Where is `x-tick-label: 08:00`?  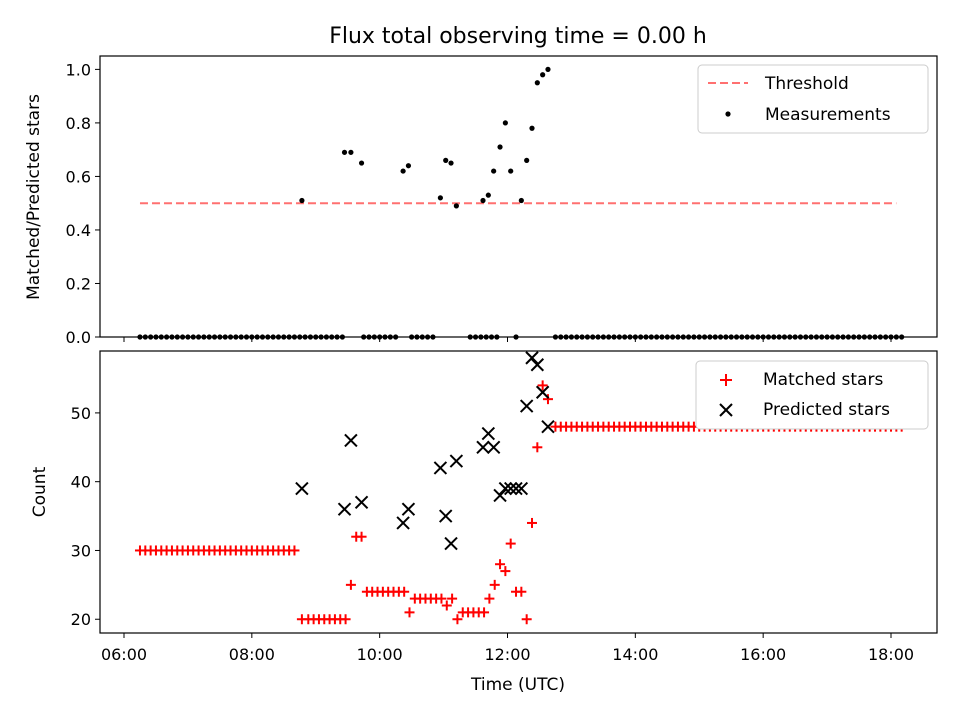 x-tick-label: 08:00 is located at coordinates (252, 654).